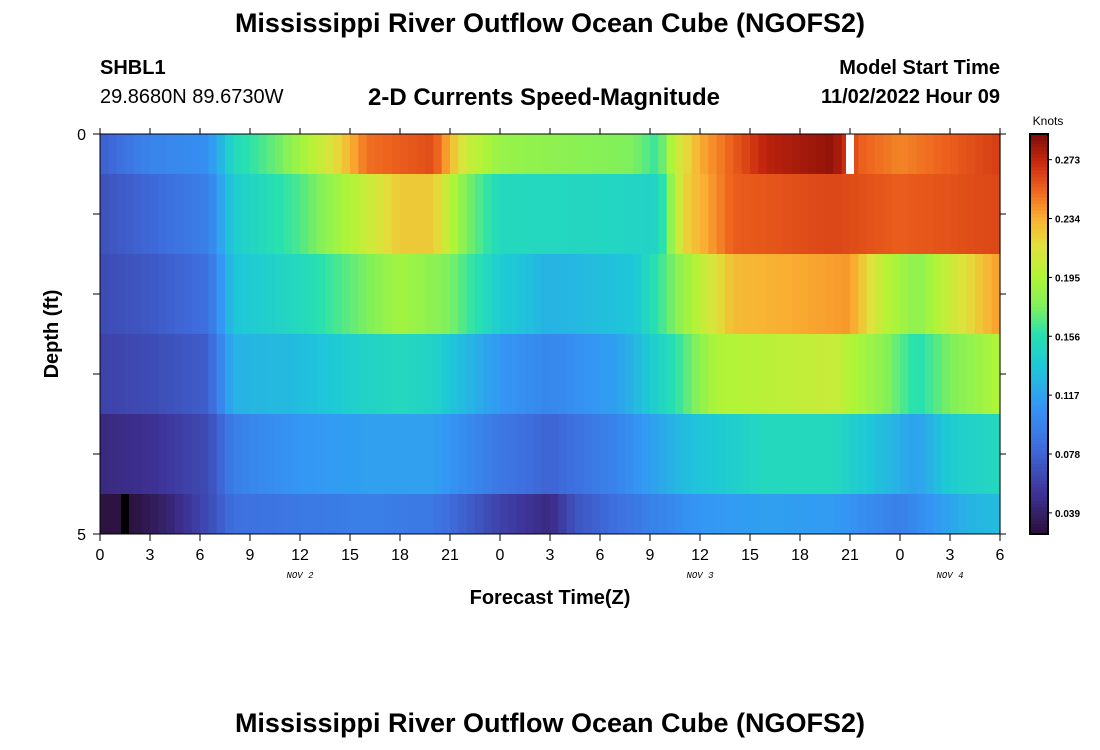  I want to click on date-label: NOV 2, so click(300, 576).